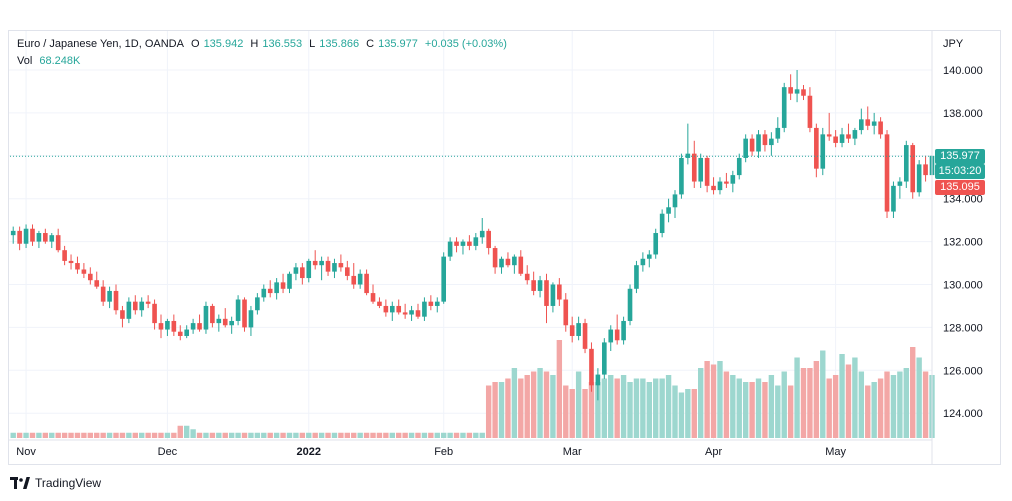 This screenshot has height=501, width=1012. Describe the element at coordinates (953, 44) in the screenshot. I see `currency-label: JPY` at that location.